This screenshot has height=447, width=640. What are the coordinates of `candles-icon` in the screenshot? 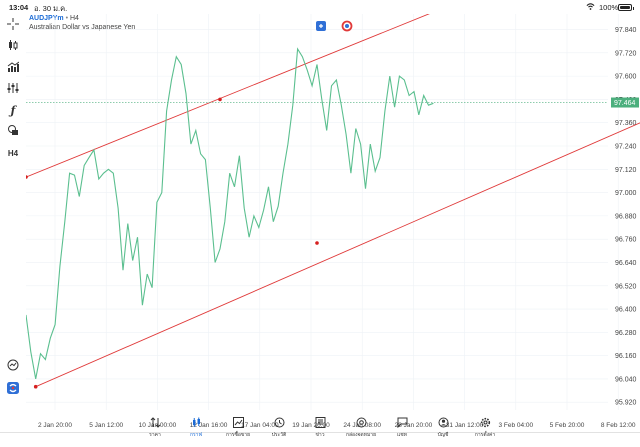 It's located at (196, 422).